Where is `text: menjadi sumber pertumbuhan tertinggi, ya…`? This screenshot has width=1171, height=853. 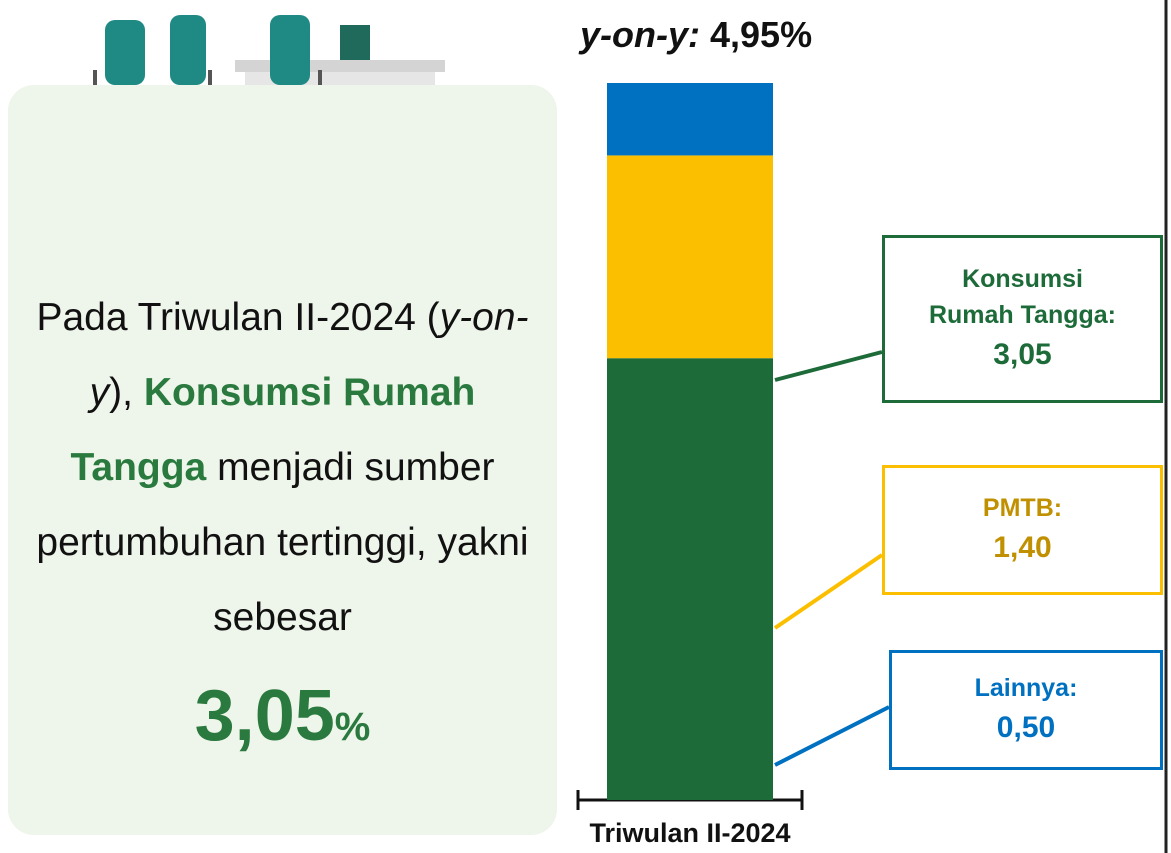 text: menjadi sumber pertumbuhan tertinggi, ya… is located at coordinates (282, 542).